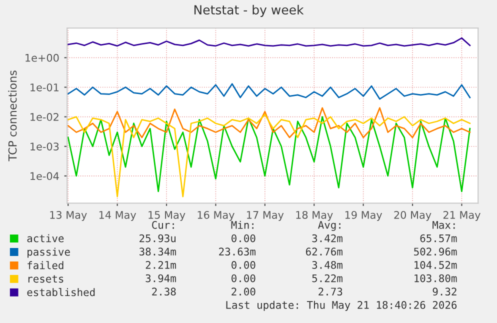 Image resolution: width=497 pixels, height=323 pixels. What do you see at coordinates (164, 292) in the screenshot?
I see `text: 2.38` at bounding box center [164, 292].